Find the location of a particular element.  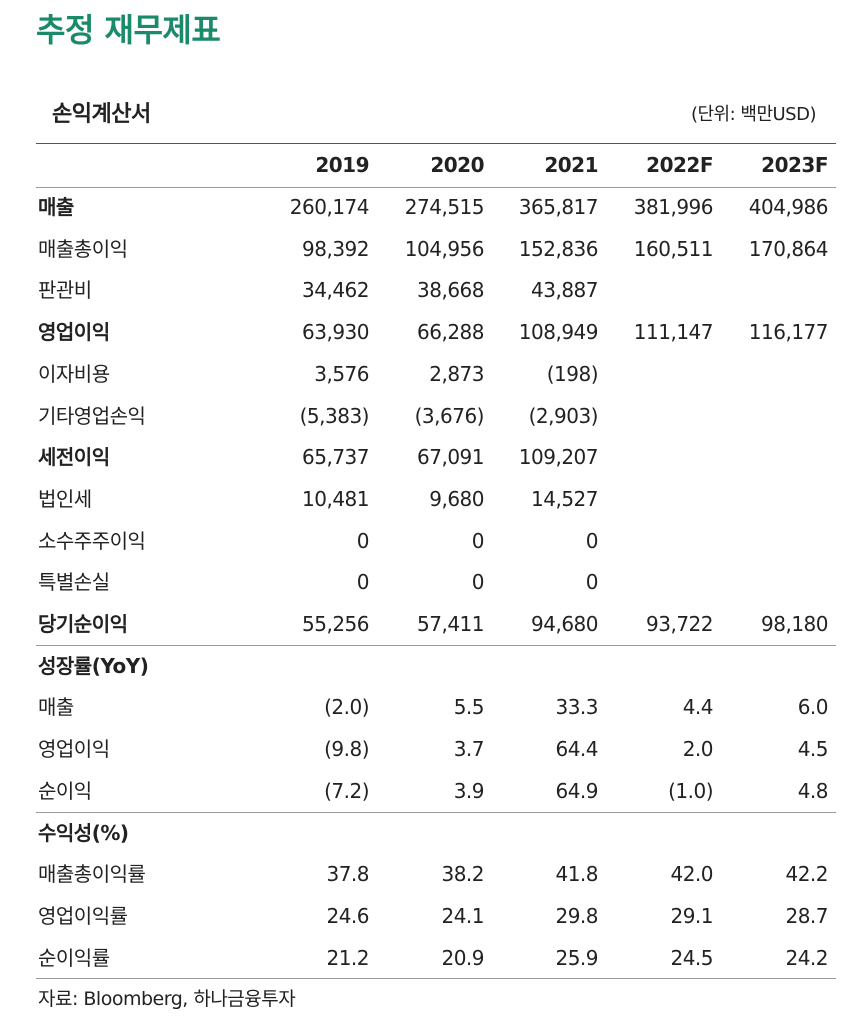

column-header: 2021 is located at coordinates (571, 165).